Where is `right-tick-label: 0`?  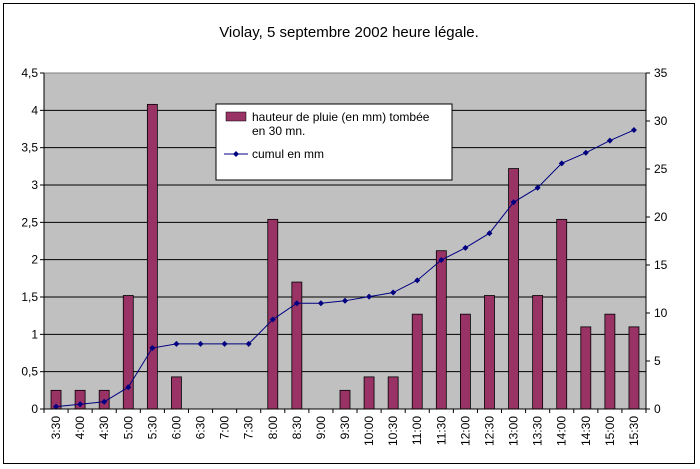
right-tick-label: 0 is located at coordinates (657, 409).